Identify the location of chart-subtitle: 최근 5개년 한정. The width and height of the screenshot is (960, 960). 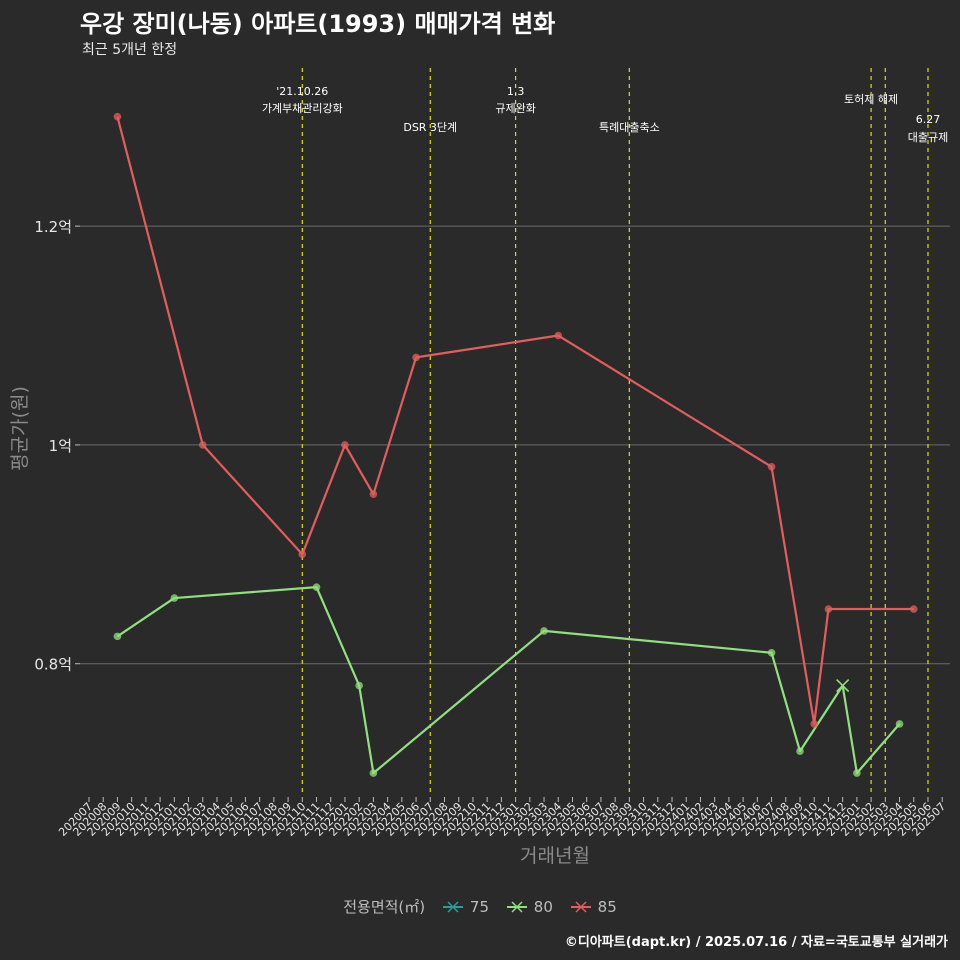
(130, 50).